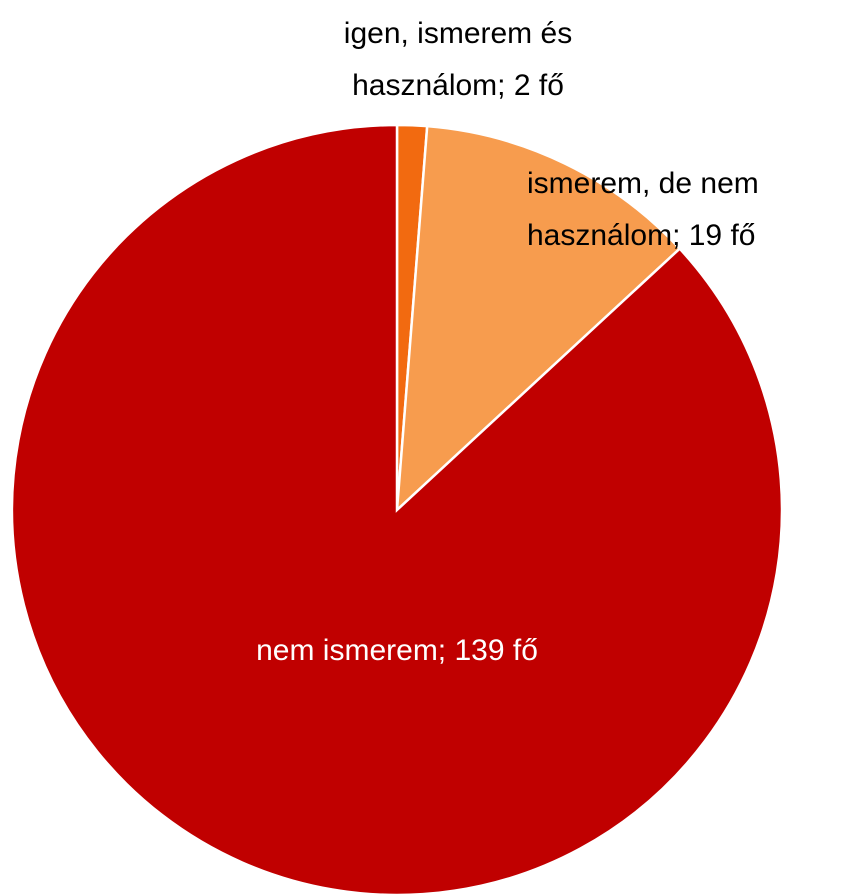  I want to click on data-label: ismerem, de nem, so click(643, 183).